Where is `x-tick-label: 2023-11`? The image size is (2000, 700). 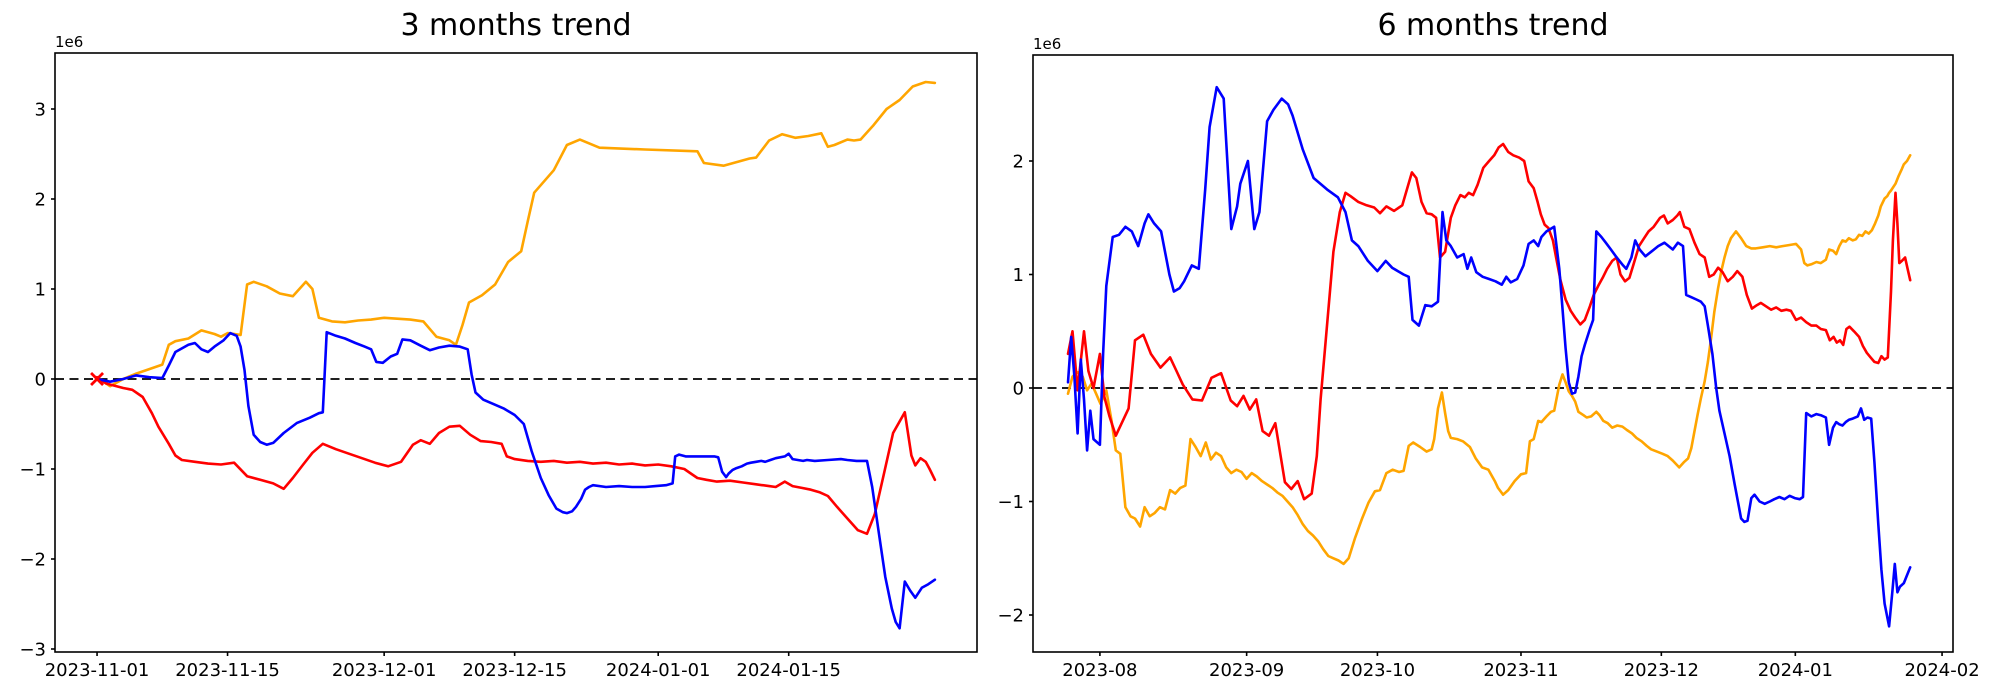
x-tick-label: 2023-11 is located at coordinates (1520, 670).